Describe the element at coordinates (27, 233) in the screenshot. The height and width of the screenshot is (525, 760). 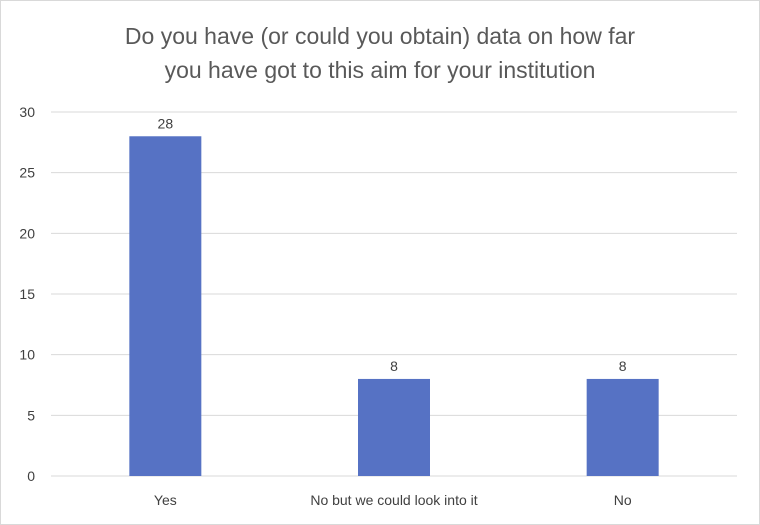
I see `y-tick-label-20: 20` at that location.